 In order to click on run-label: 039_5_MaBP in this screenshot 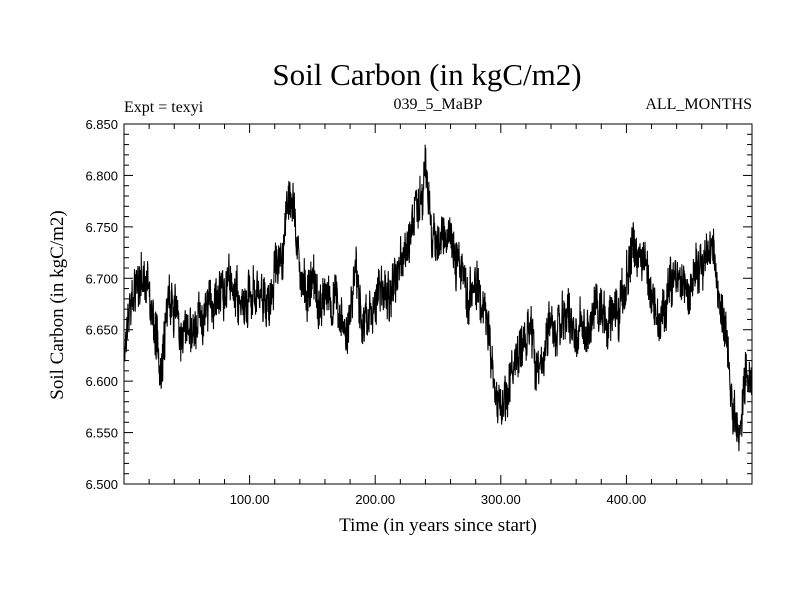, I will do `click(438, 104)`.